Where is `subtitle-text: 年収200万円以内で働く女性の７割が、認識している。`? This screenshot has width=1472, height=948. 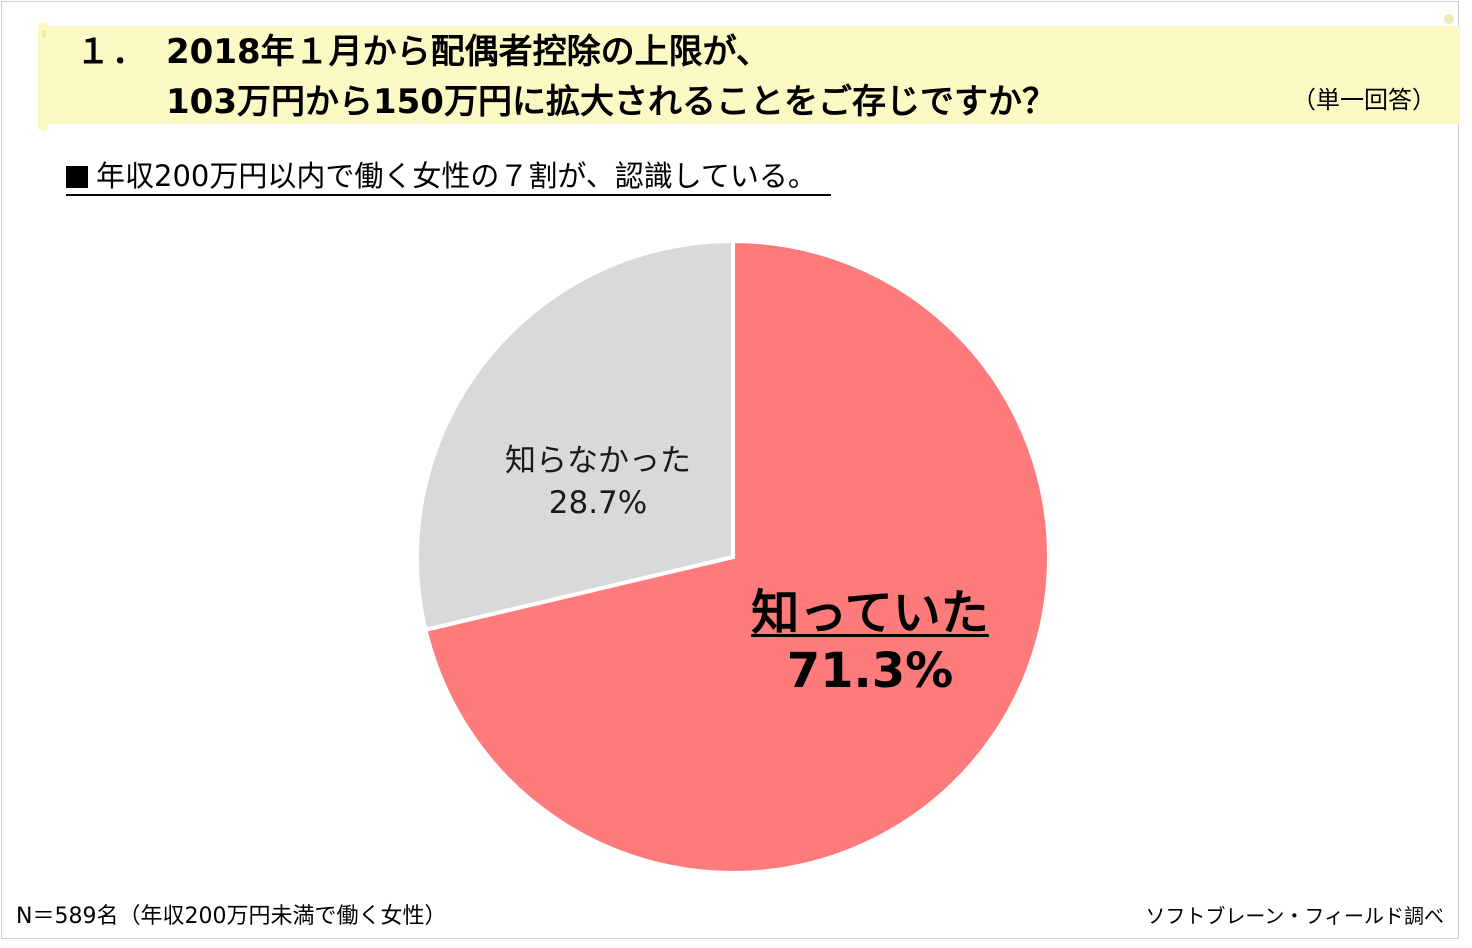
subtitle-text: 年収200万円以内で働く女性の７割が、認識している。 is located at coordinates (456, 176).